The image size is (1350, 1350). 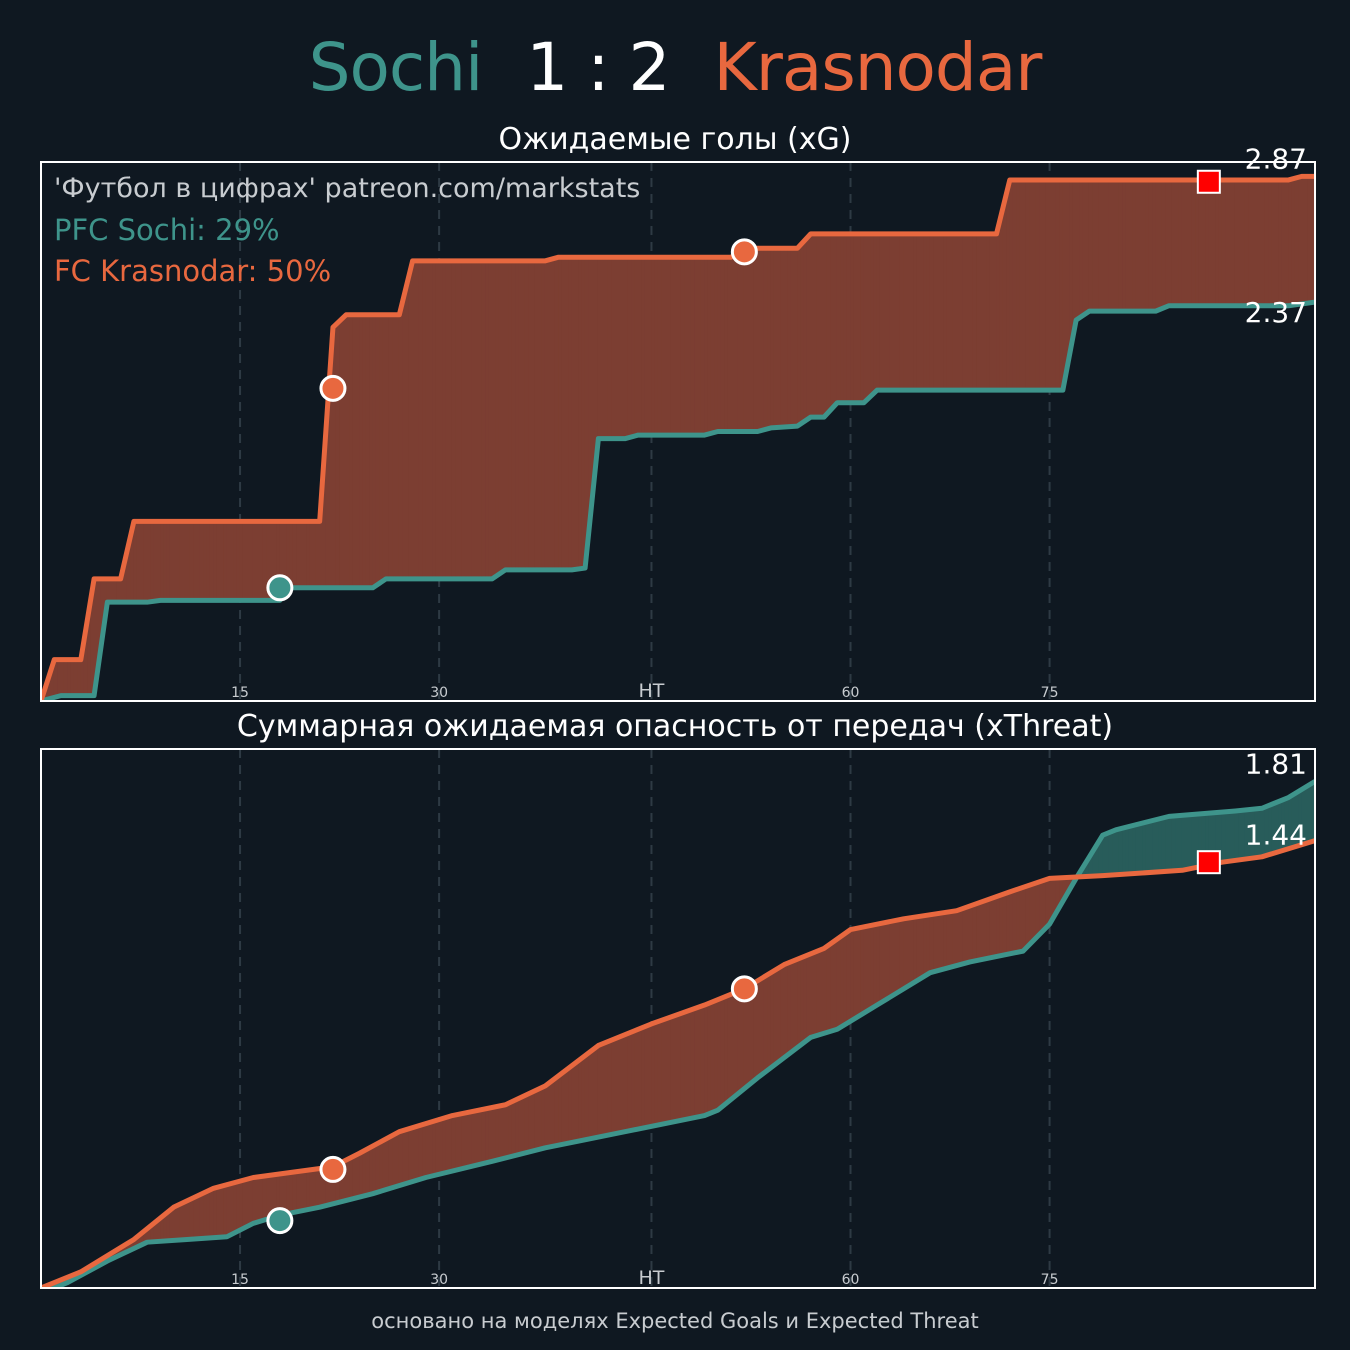 What do you see at coordinates (1276, 835) in the screenshot?
I see `away-end-value: 1.44` at bounding box center [1276, 835].